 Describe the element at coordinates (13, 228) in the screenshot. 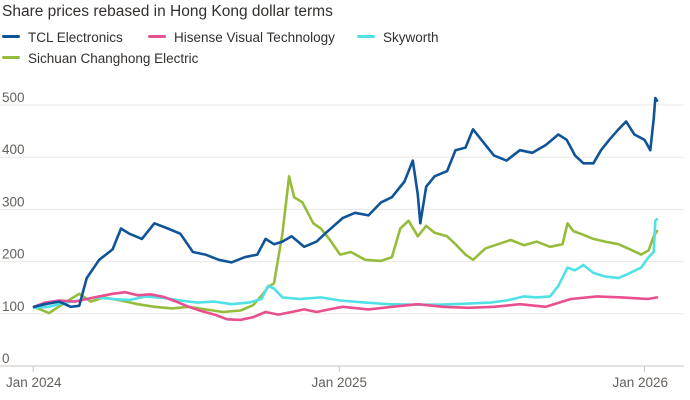

I see `y-axis-labels: 0 100 200 300 400 500` at that location.